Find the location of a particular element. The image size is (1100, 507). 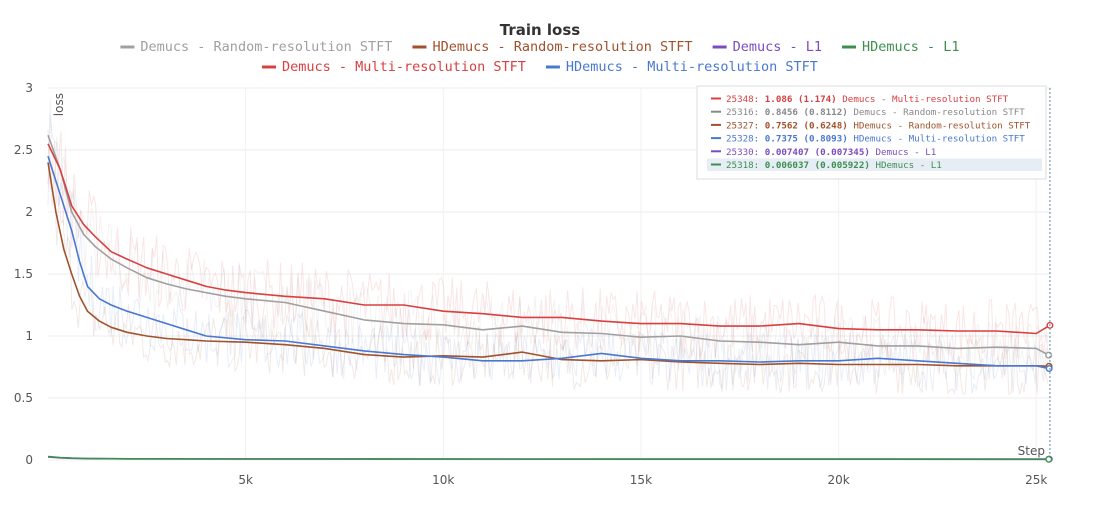

x-tick-label: 10k is located at coordinates (443, 480).